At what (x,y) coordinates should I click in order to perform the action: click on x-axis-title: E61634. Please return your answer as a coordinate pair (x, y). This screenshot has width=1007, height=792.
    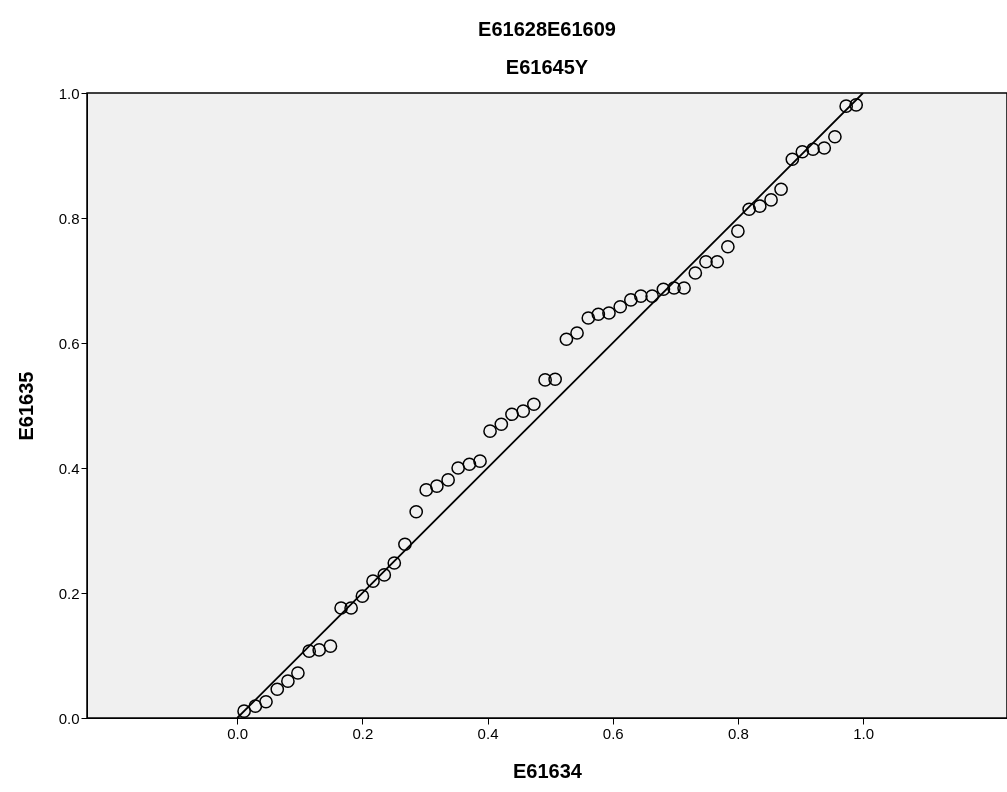
    Looking at the image, I should click on (548, 770).